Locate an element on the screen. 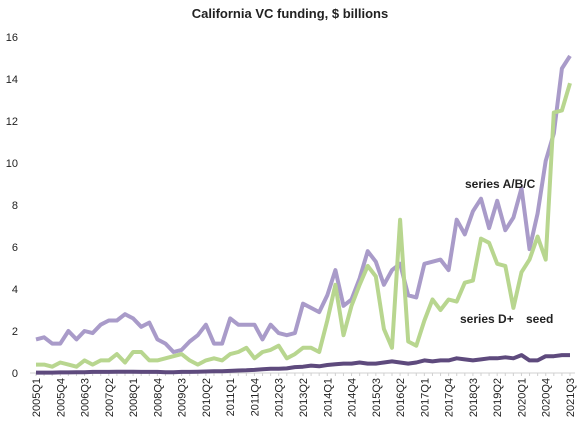  x-tick-label: 2011Q1 is located at coordinates (231, 397).